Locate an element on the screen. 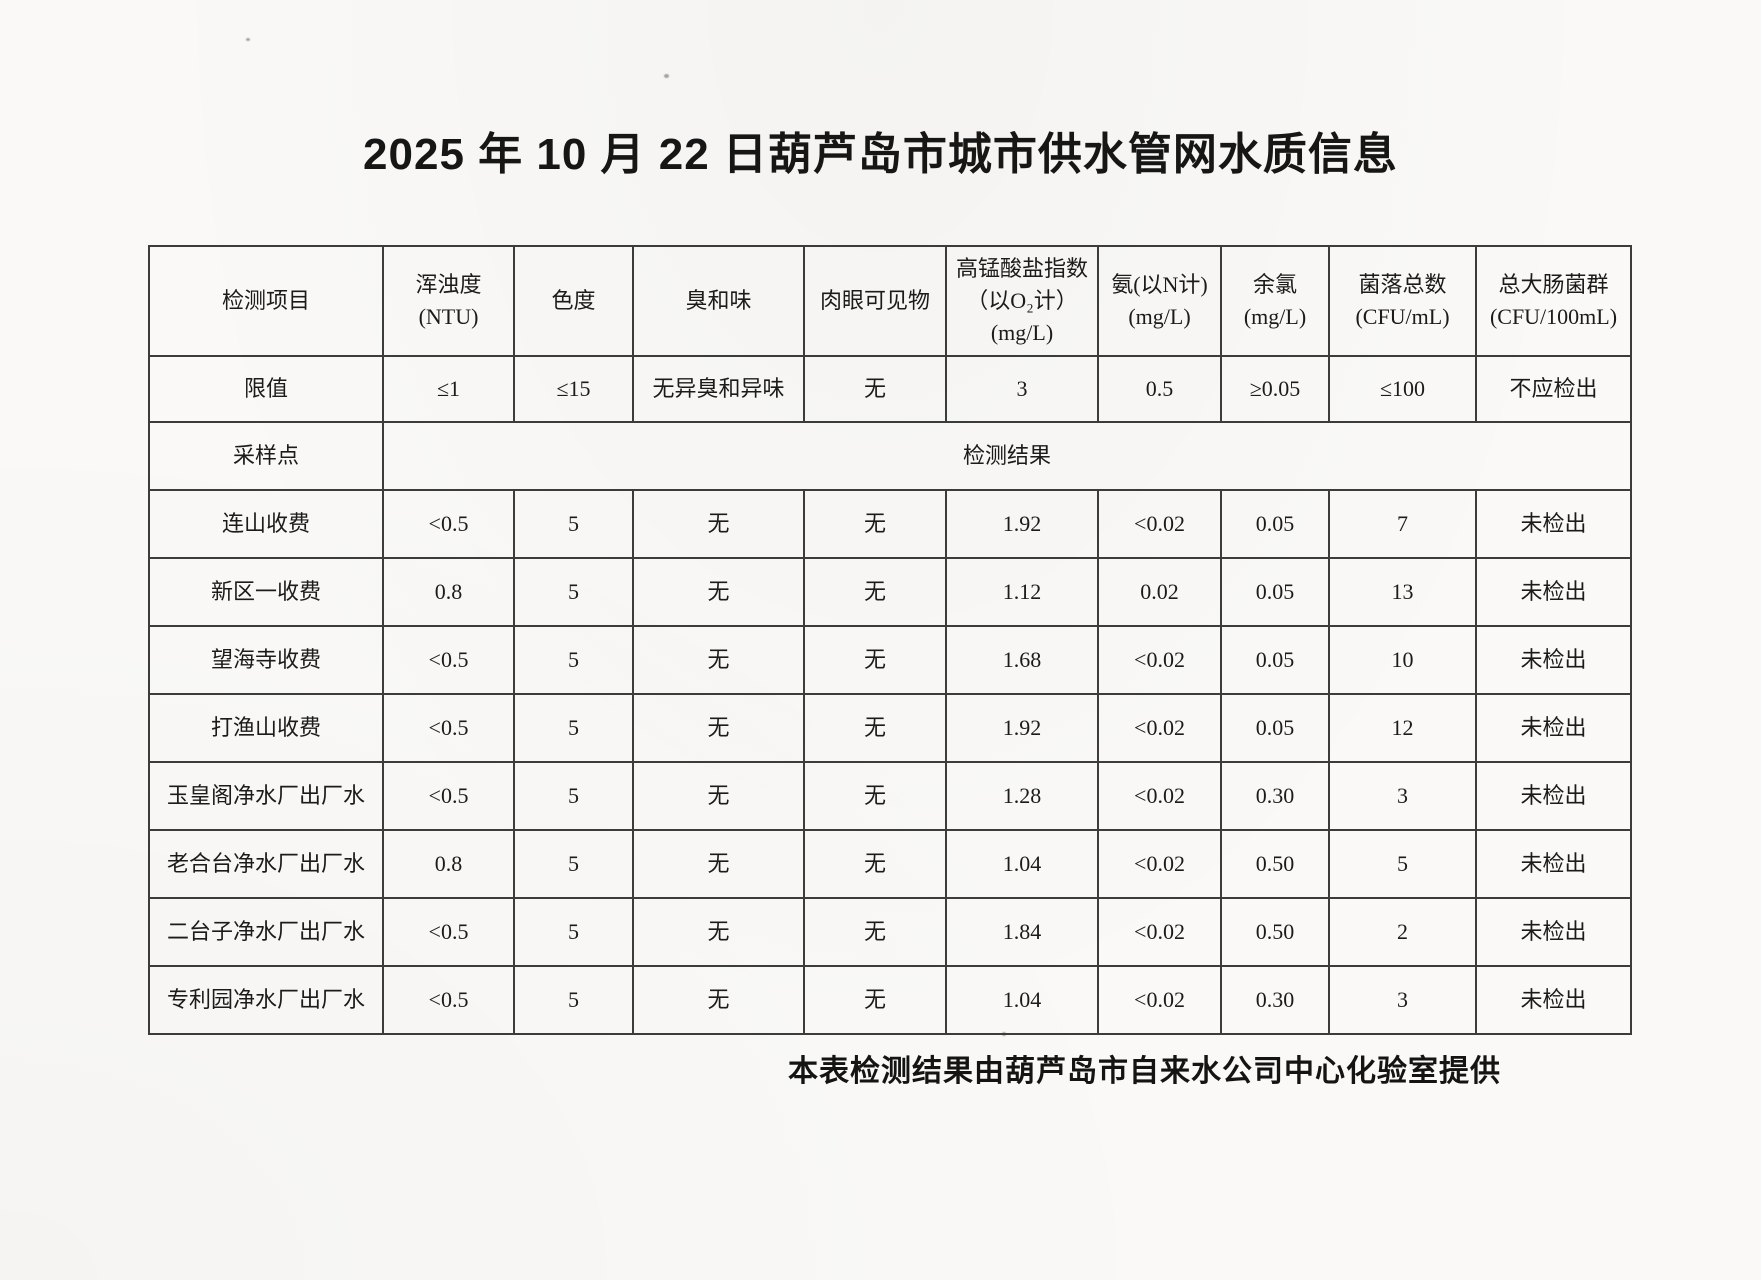 The image size is (1761, 1280). limit-value: 0.5 is located at coordinates (1159, 389).